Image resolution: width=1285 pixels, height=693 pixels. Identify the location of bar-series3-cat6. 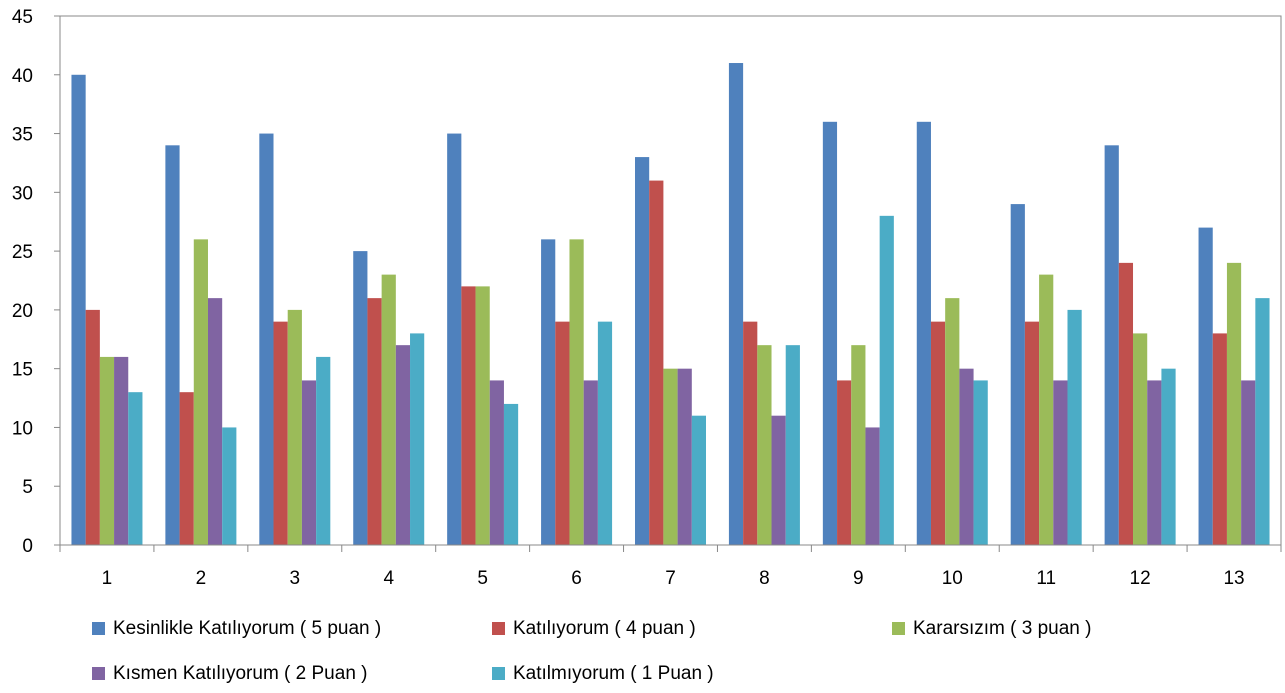
(576, 392).